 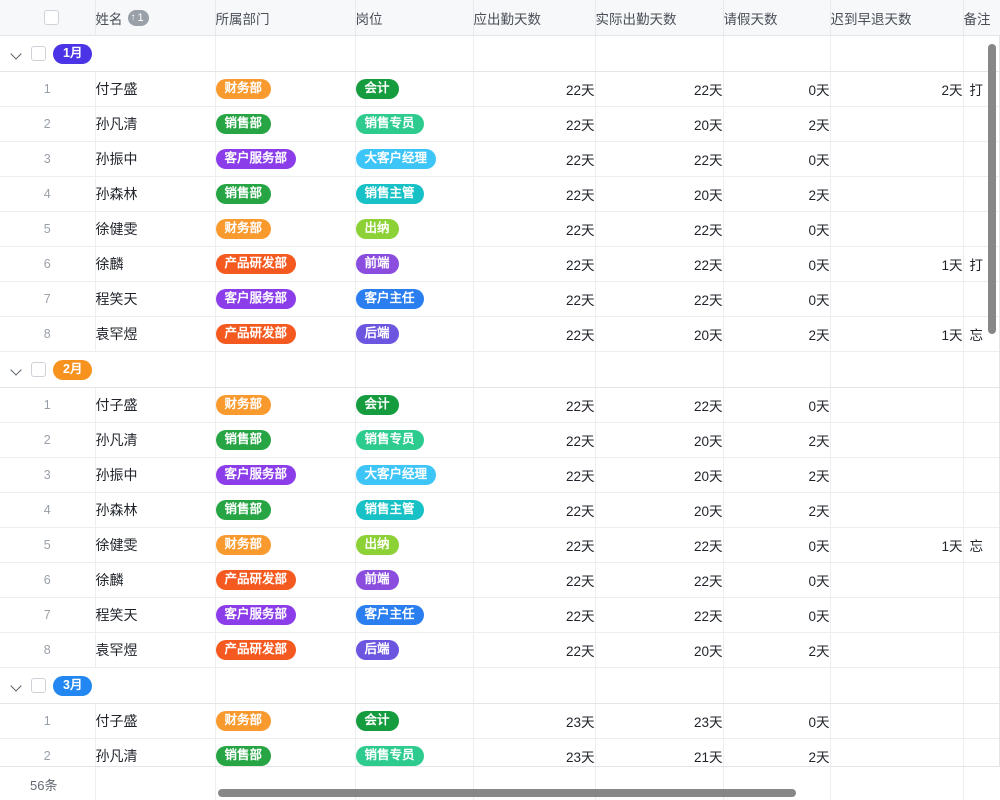 What do you see at coordinates (992, 189) in the screenshot?
I see `vertical-scrollbar-thumb` at bounding box center [992, 189].